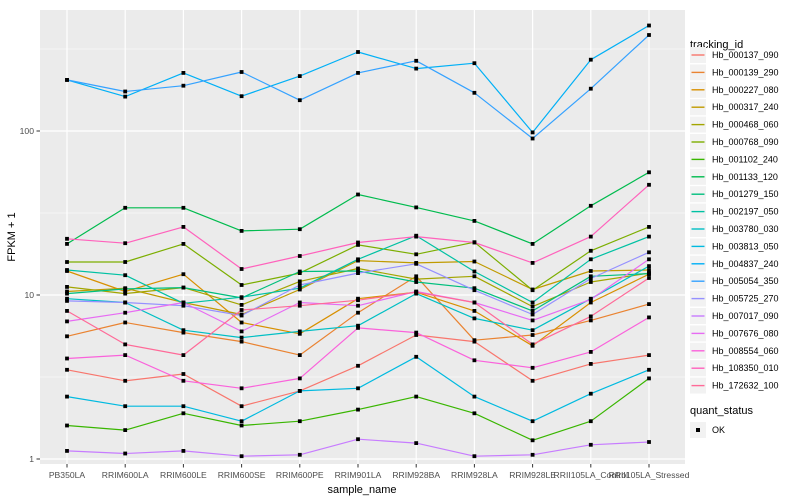 Image resolution: width=800 pixels, height=500 pixels. Describe the element at coordinates (734, 350) in the screenshot. I see `legend-entry-Hb_008554_060: Hb_008554_060` at that location.